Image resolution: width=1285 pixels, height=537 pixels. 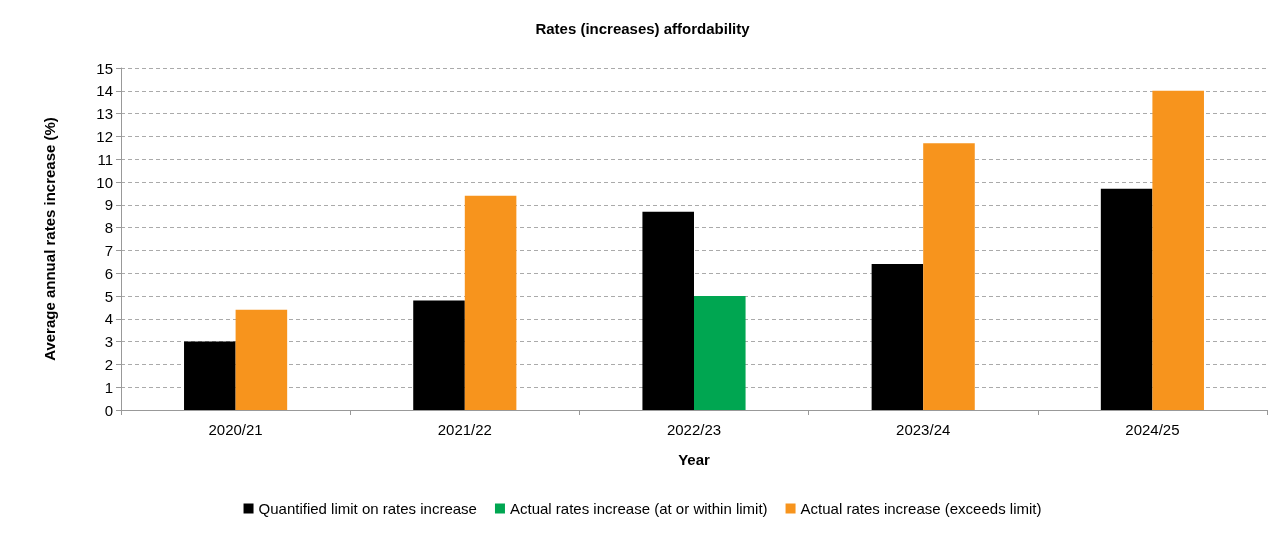 I want to click on legend-label: Actual rates increase (exceeds limit), so click(x=921, y=508).